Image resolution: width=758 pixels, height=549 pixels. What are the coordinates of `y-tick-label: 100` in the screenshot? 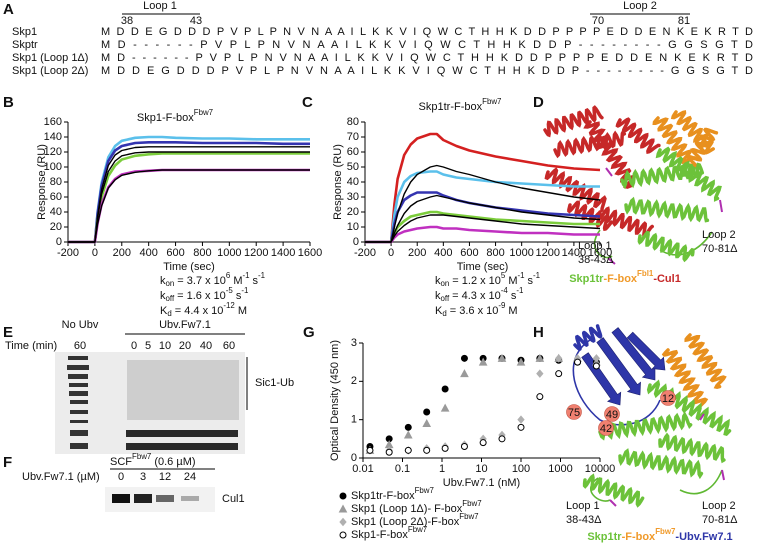 It's located at (53, 167).